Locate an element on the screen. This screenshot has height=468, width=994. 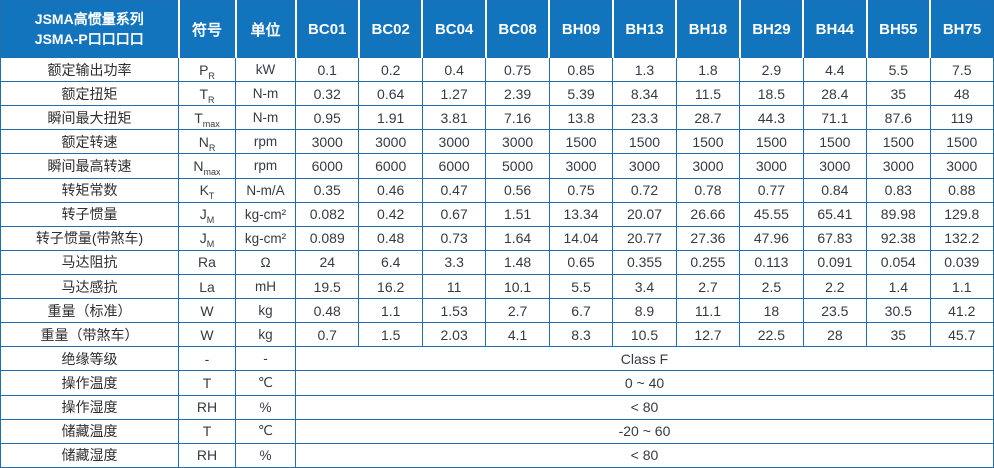
merged-value: 0 ~ 40 is located at coordinates (644, 383).